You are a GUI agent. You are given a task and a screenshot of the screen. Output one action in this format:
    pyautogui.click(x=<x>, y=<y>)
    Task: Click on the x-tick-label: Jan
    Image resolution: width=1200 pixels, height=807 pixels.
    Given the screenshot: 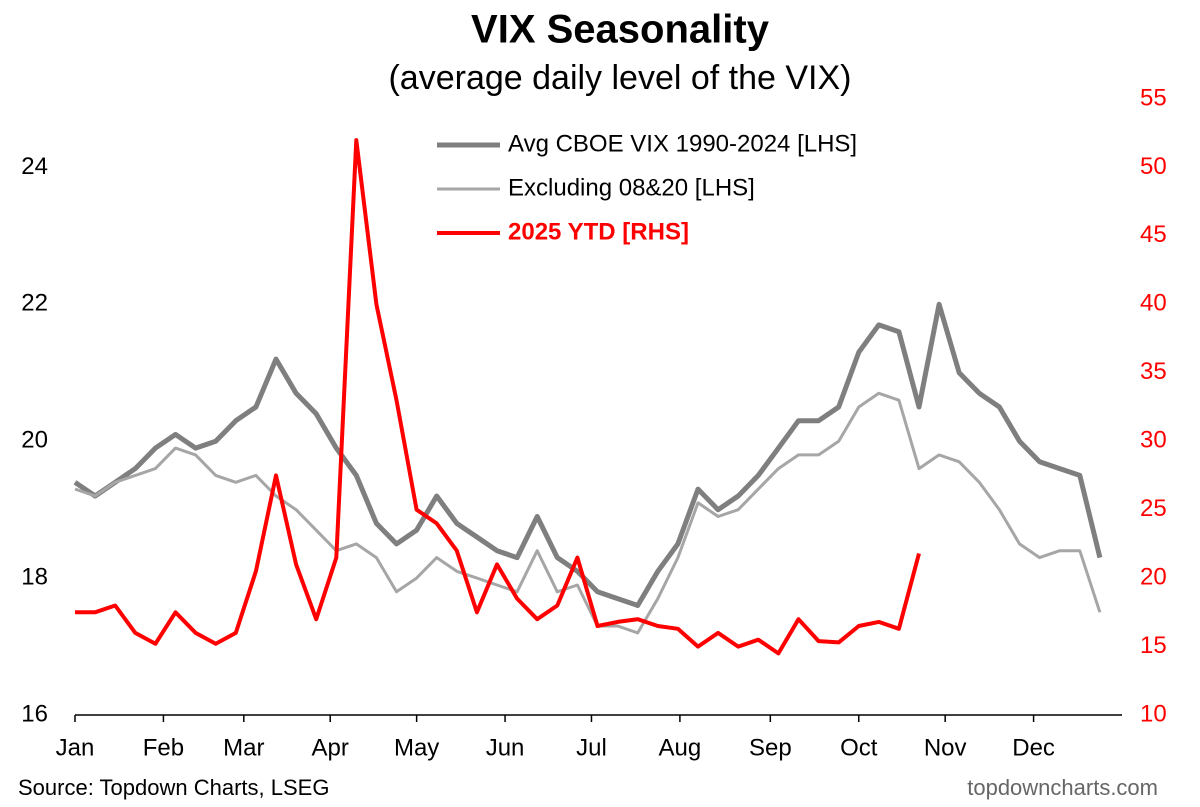 What is the action you would take?
    pyautogui.click(x=75, y=747)
    